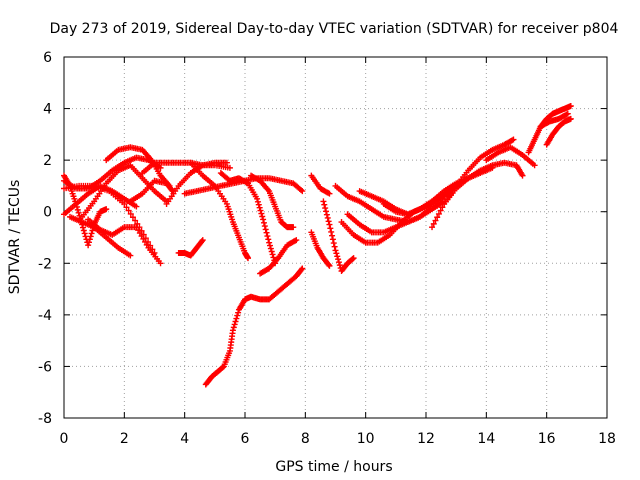 The width and height of the screenshot is (640, 480). I want to click on y-tick-label: 0, so click(47, 213).